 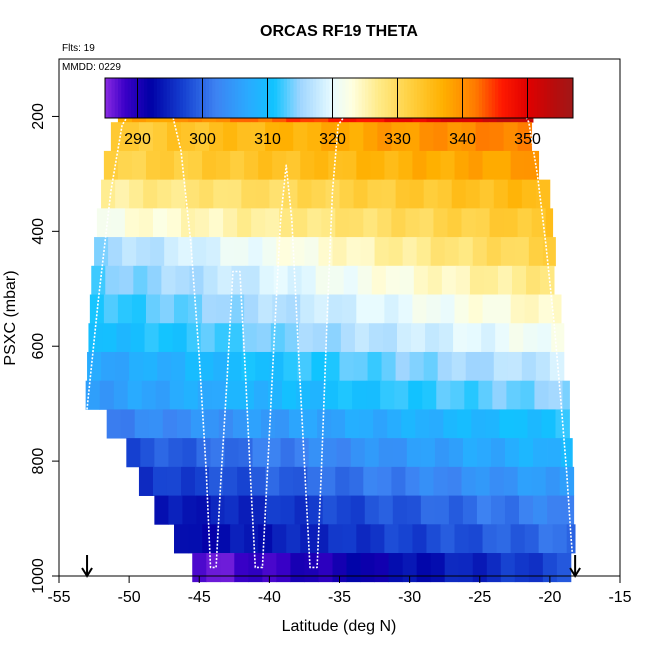 What do you see at coordinates (38, 231) in the screenshot?
I see `y-tick-label: 400` at bounding box center [38, 231].